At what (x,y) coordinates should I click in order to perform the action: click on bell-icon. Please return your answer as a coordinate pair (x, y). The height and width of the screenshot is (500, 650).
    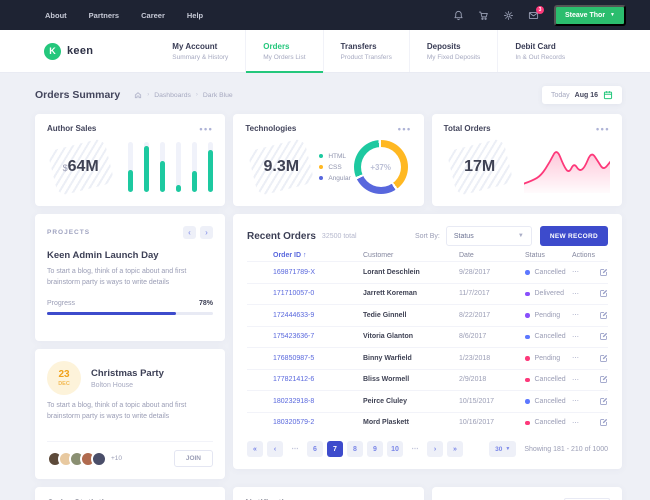
    Looking at the image, I should click on (458, 15).